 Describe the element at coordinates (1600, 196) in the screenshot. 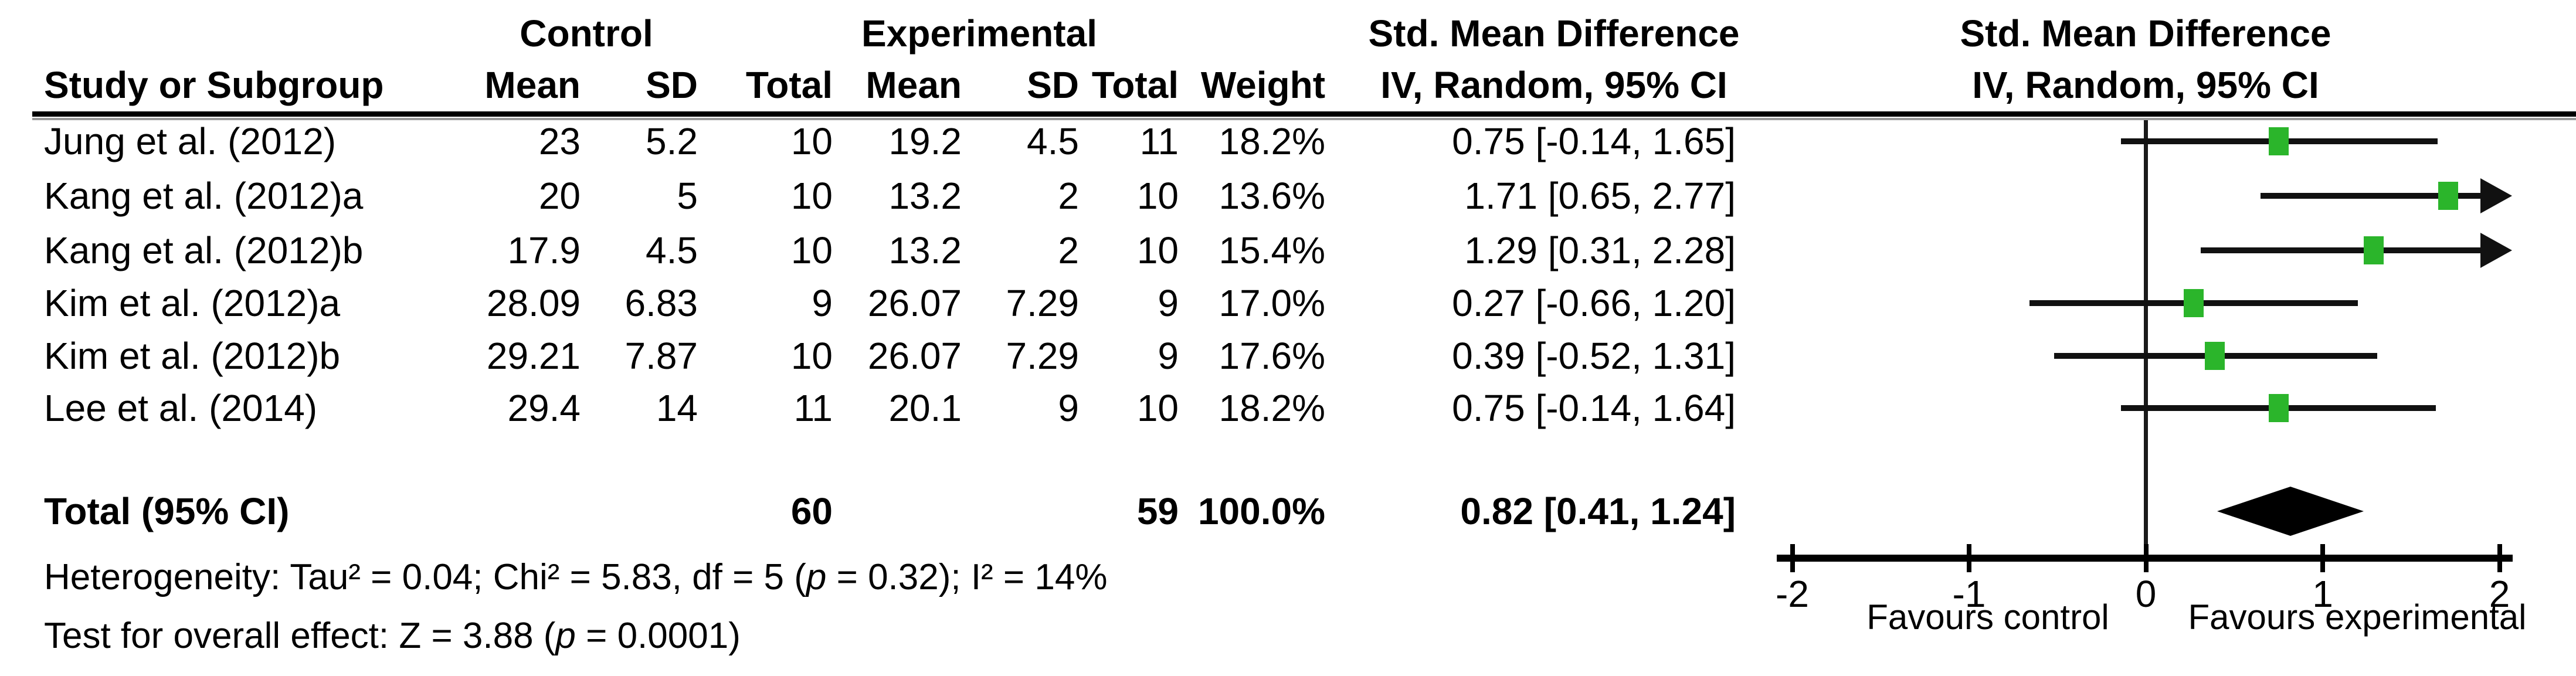

I see `row-1-ci: 1.71 [0.65, 2.77]` at that location.